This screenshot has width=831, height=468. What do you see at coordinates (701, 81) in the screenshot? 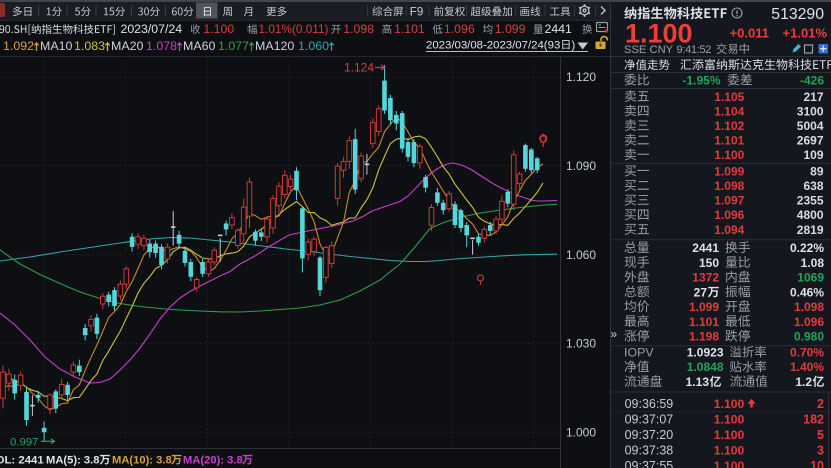
I see `svg-text: -1.95%` at bounding box center [701, 81].